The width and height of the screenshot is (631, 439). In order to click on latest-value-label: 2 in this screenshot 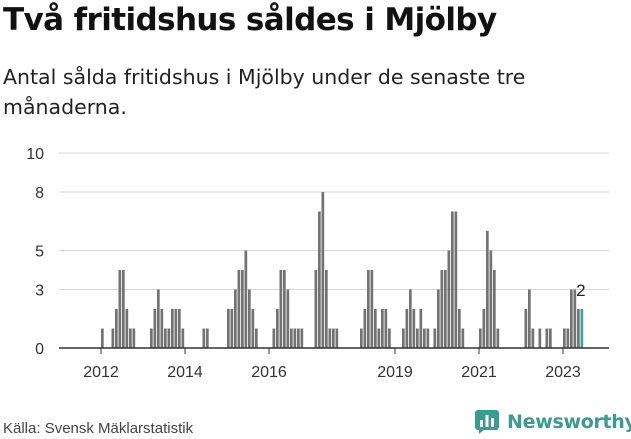, I will do `click(580, 290)`.